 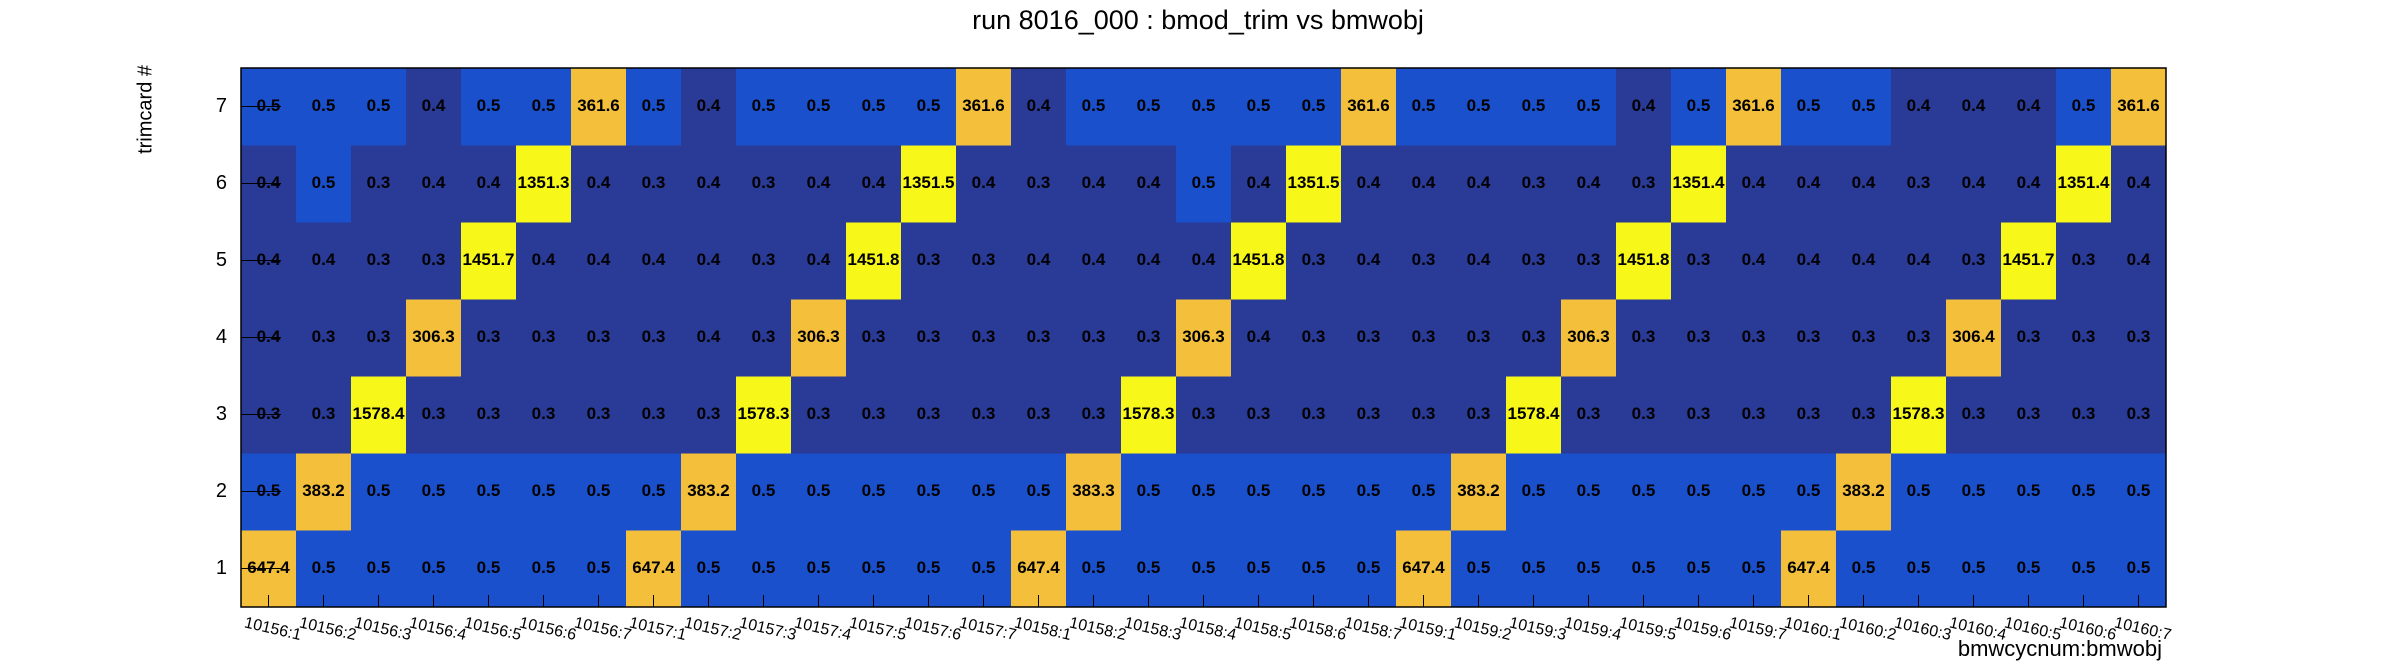 I want to click on x-tick-label: 10158:1, so click(x=1043, y=629).